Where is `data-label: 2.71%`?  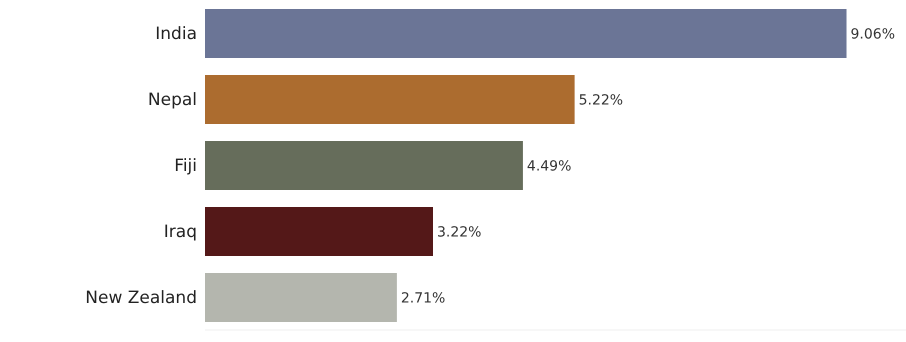
data-label: 2.71% is located at coordinates (423, 298).